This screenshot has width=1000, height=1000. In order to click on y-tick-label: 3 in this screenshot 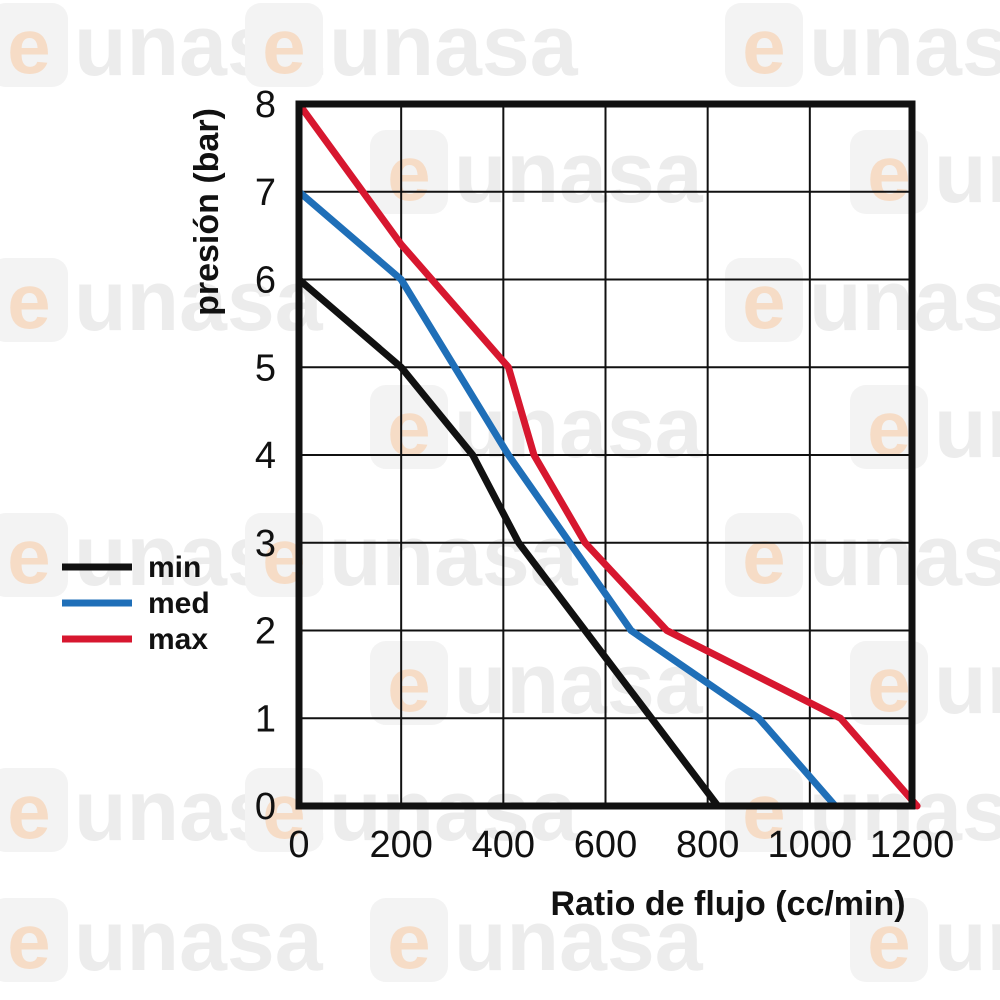, I will do `click(265, 544)`.